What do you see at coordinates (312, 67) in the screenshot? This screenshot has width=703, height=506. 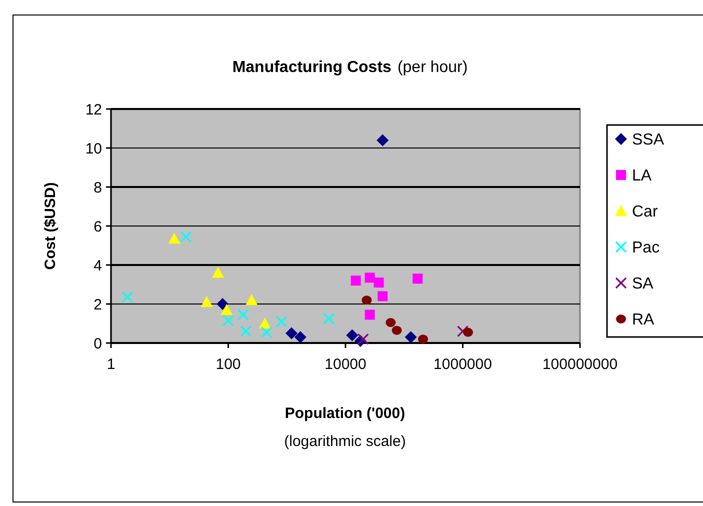 I see `chart-title: Manufacturing Costs` at bounding box center [312, 67].